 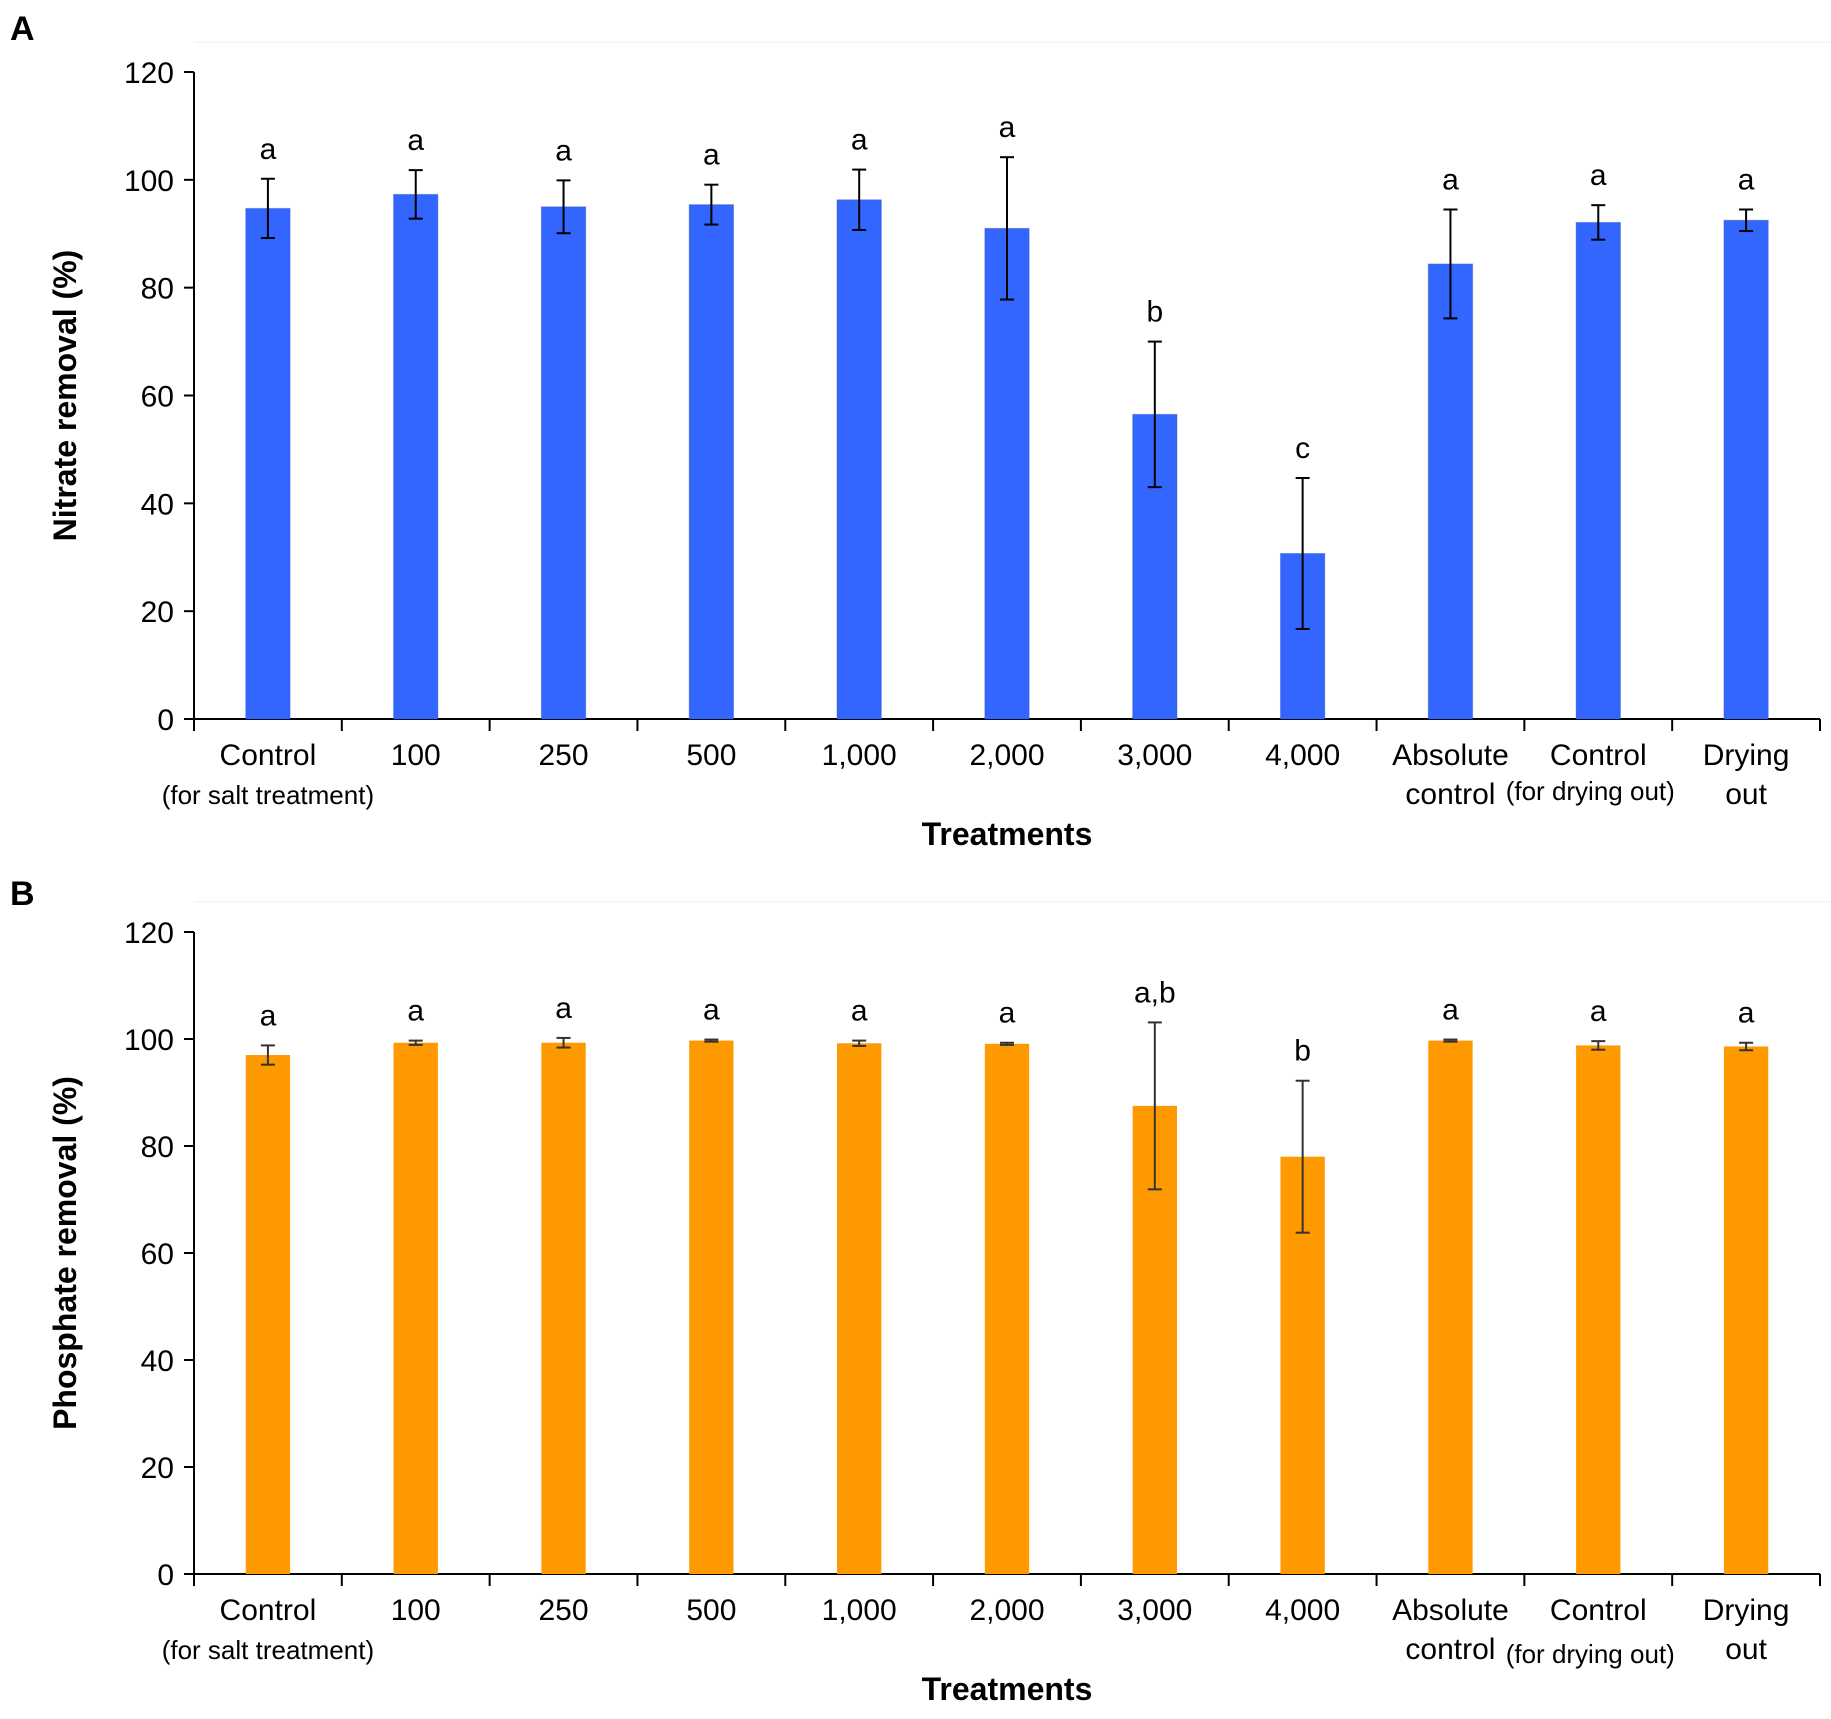 What do you see at coordinates (65, 396) in the screenshot?
I see `y-axis-title: Nitrate removal (%)` at bounding box center [65, 396].